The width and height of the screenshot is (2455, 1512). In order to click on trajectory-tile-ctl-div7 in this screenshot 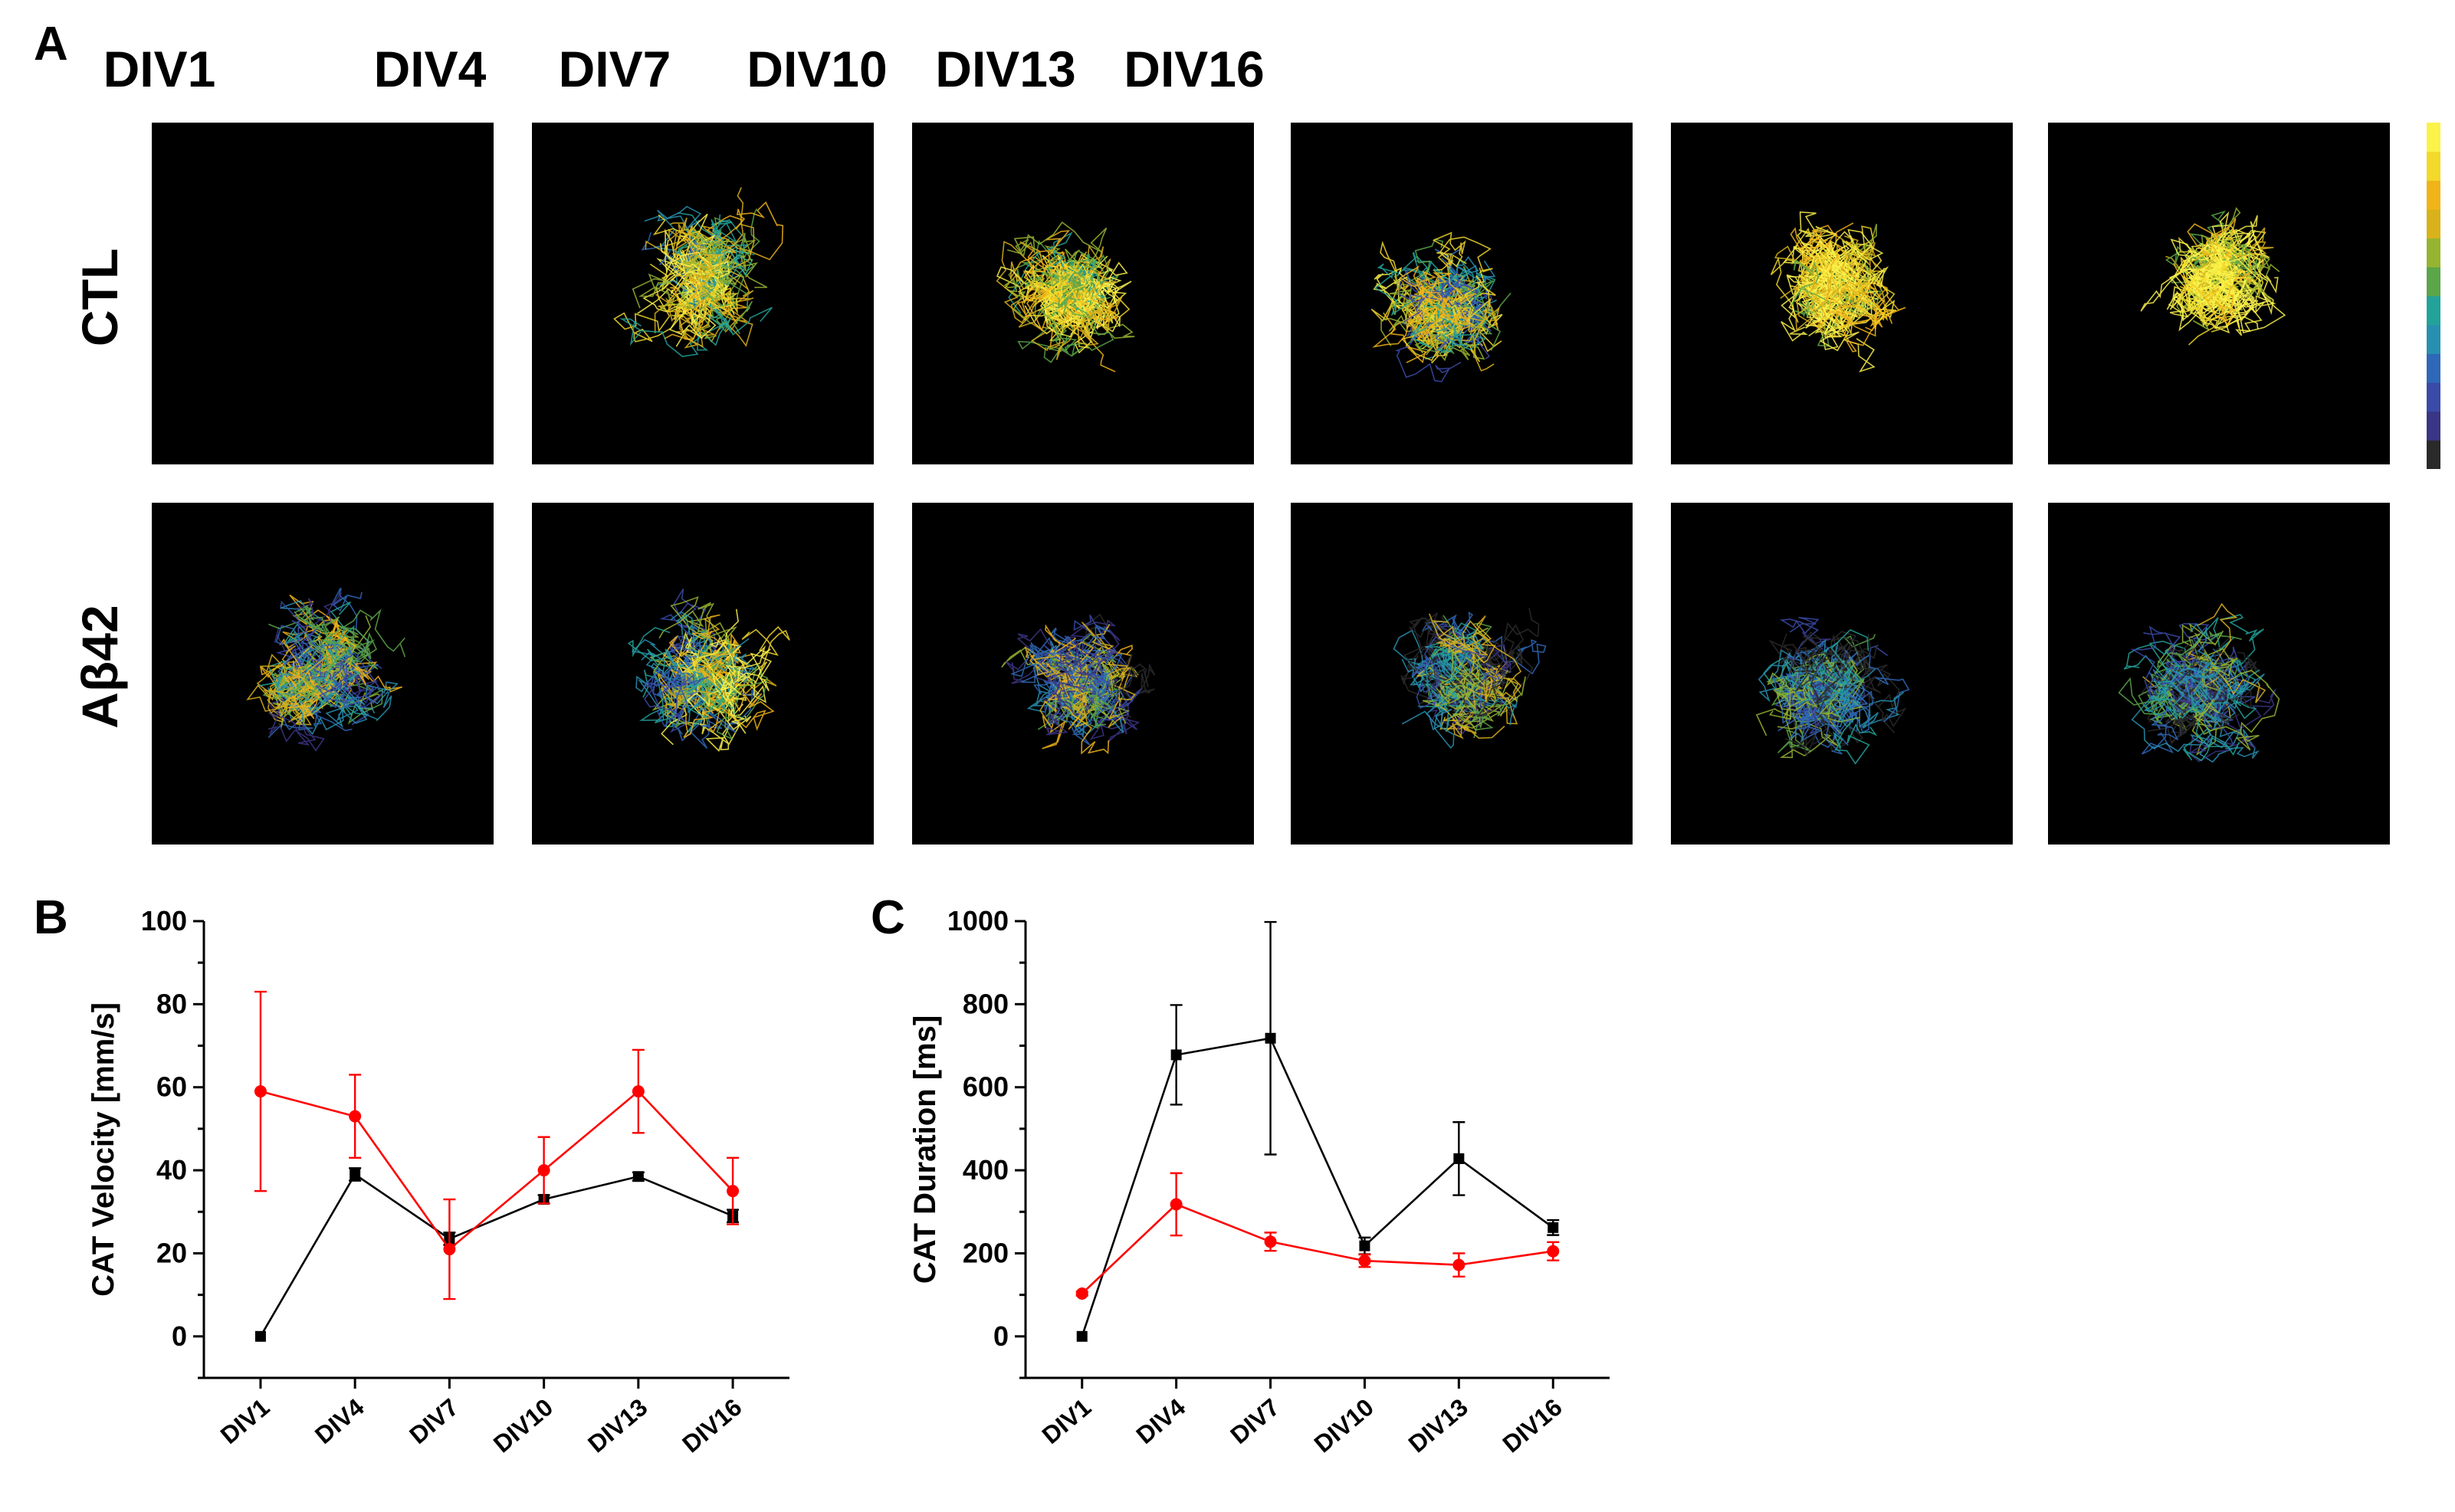, I will do `click(1083, 293)`.